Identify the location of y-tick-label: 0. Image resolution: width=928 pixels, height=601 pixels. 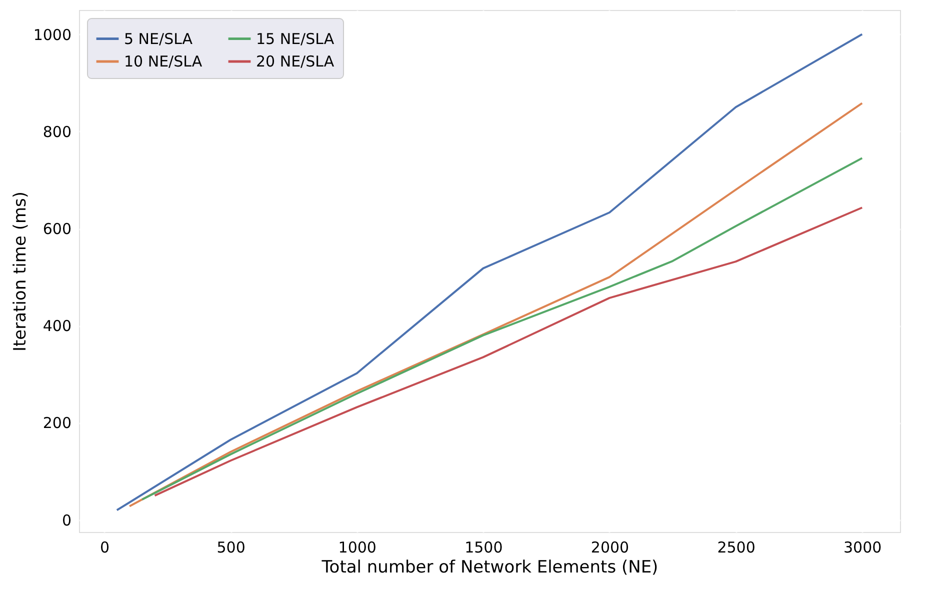
(67, 520).